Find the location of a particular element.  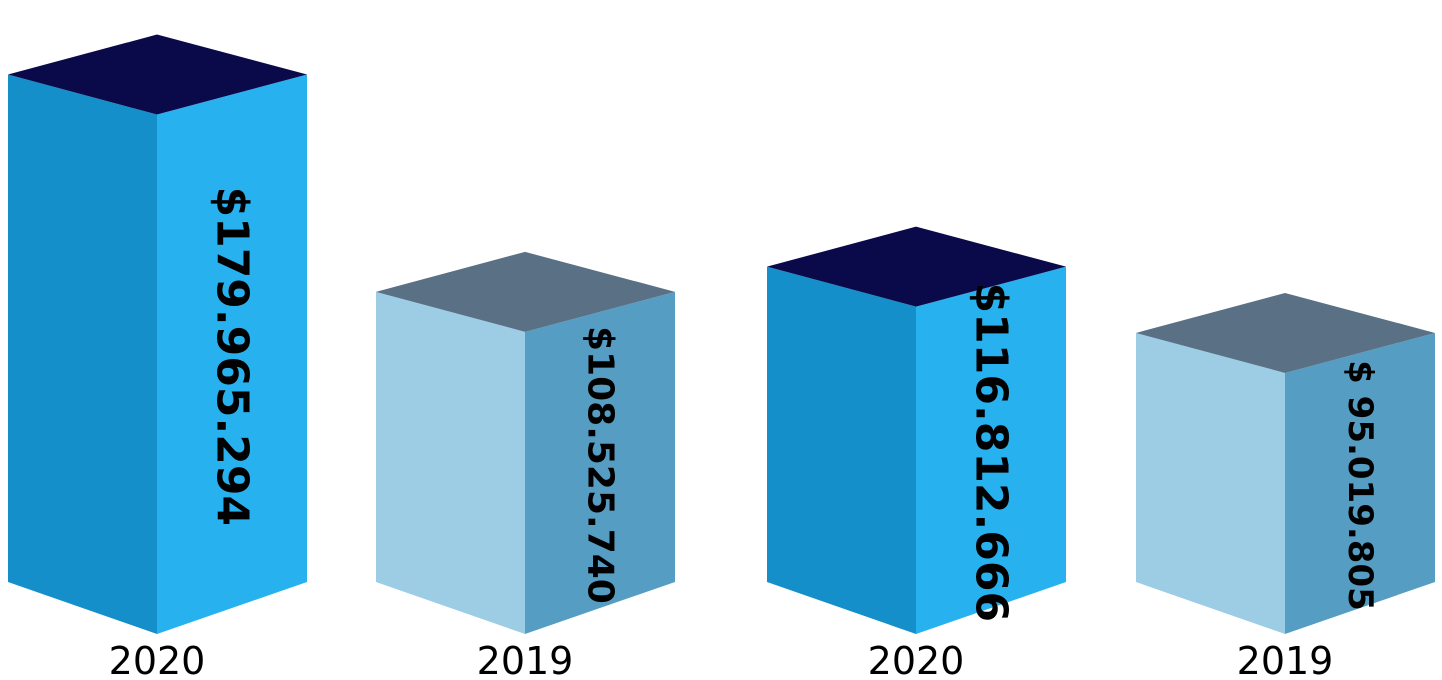

bar-4: $ 95.019.805 is located at coordinates (1285, 463).